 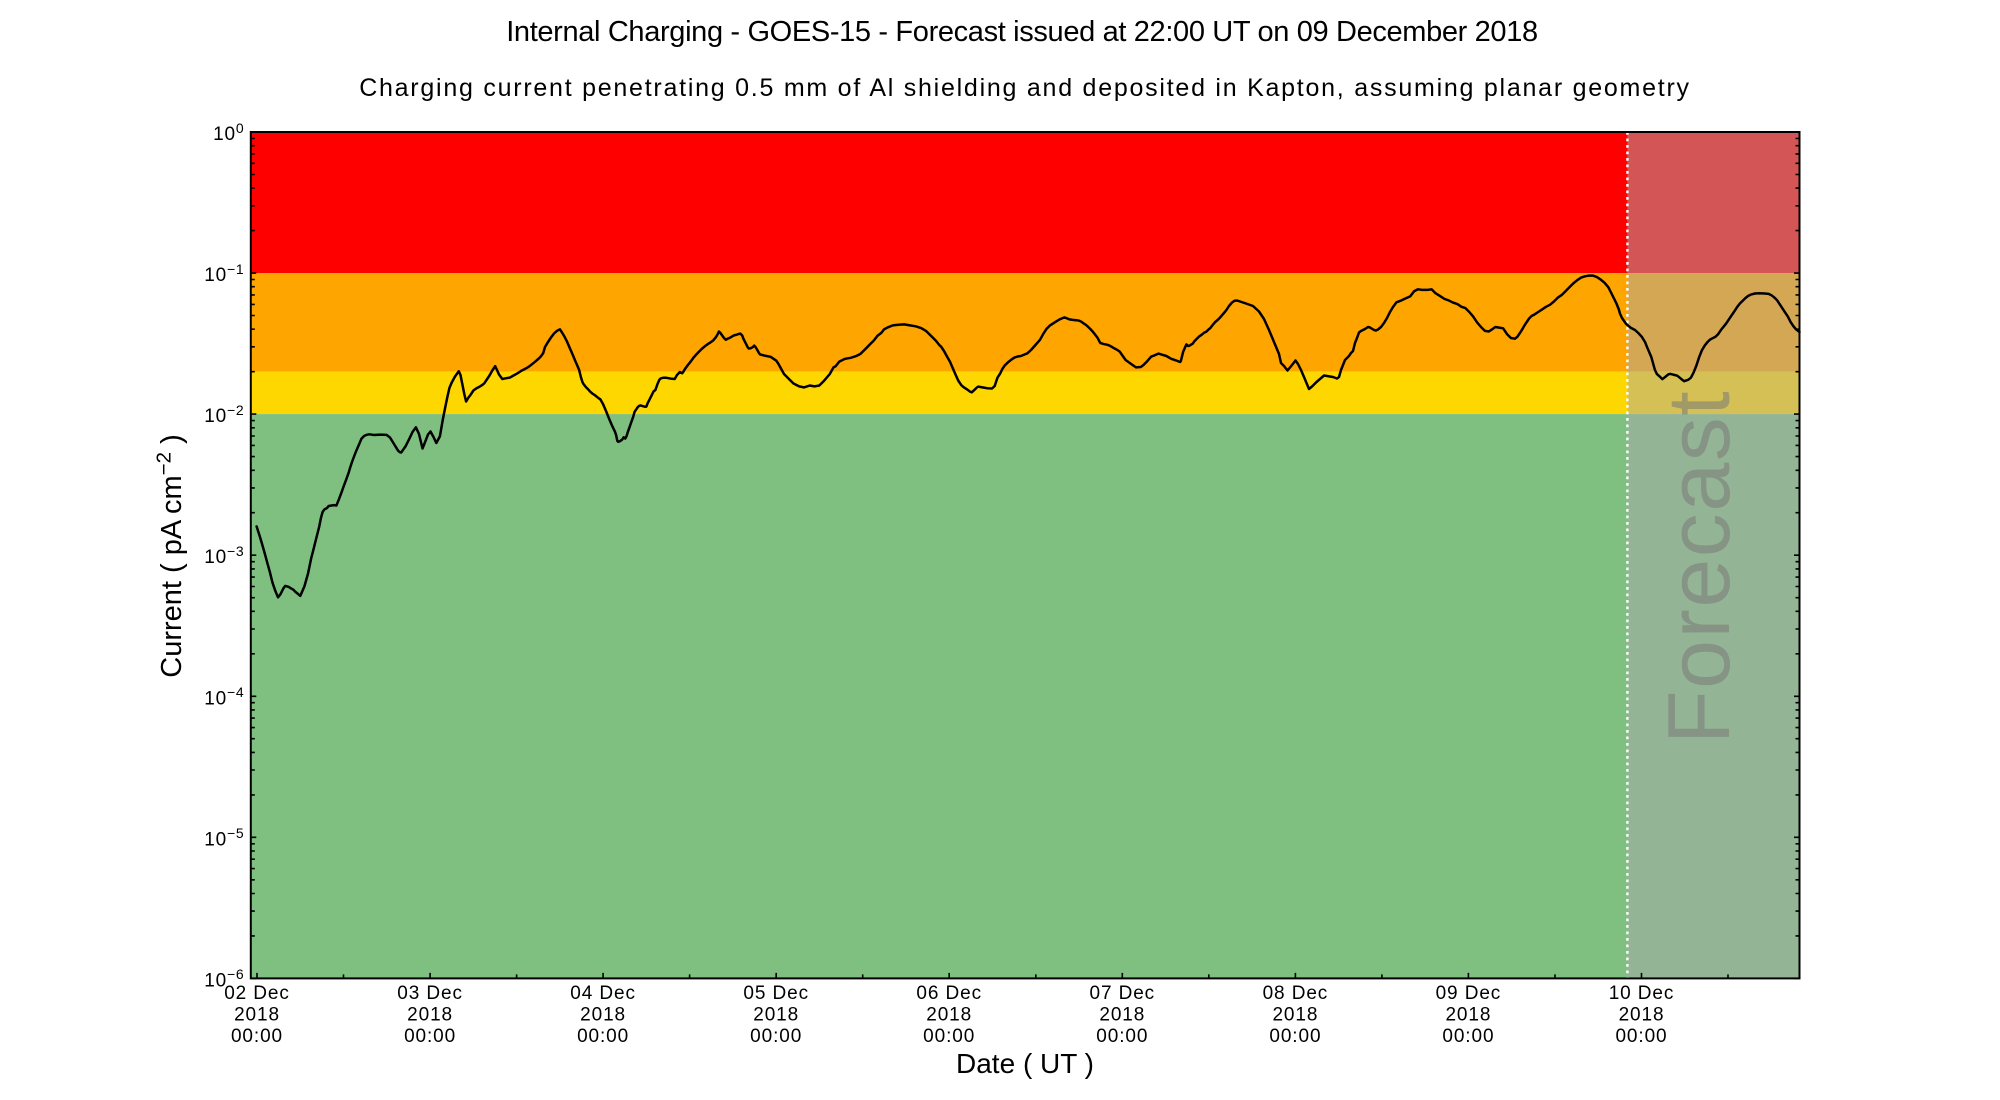 I want to click on svg-text: 10 Dec, so click(x=1642, y=993).